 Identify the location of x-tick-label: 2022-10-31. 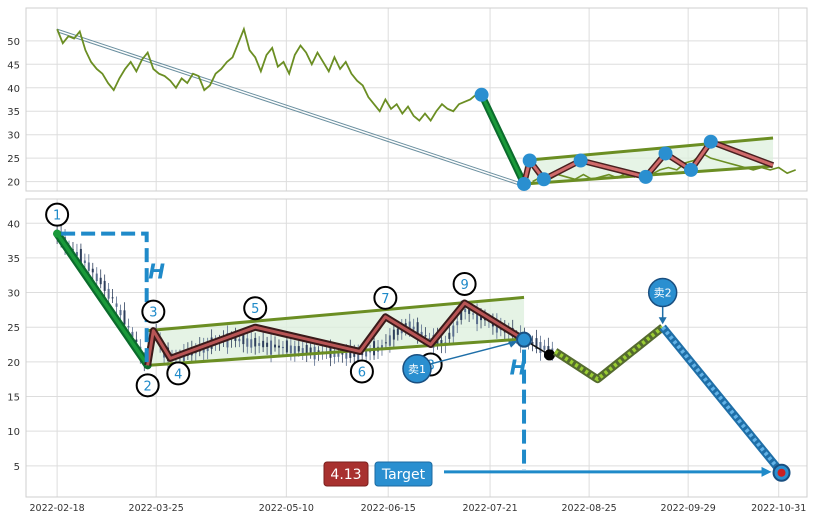
(778, 508).